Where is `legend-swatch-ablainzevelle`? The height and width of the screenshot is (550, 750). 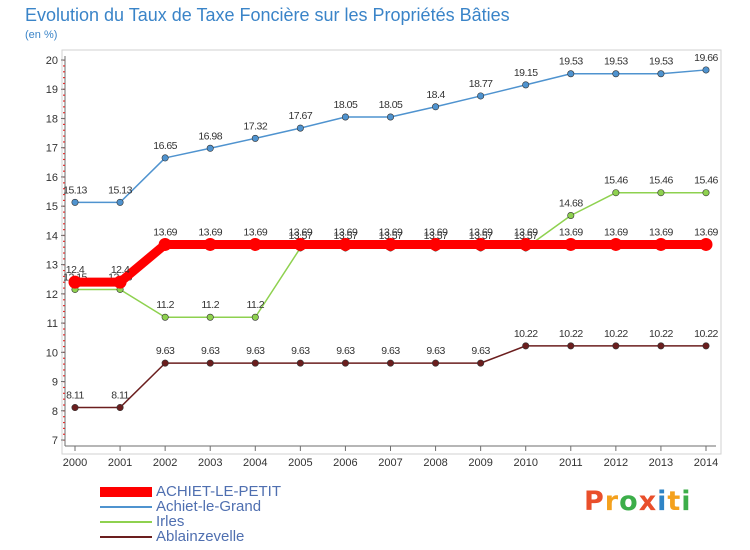 legend-swatch-ablainzevelle is located at coordinates (126, 536).